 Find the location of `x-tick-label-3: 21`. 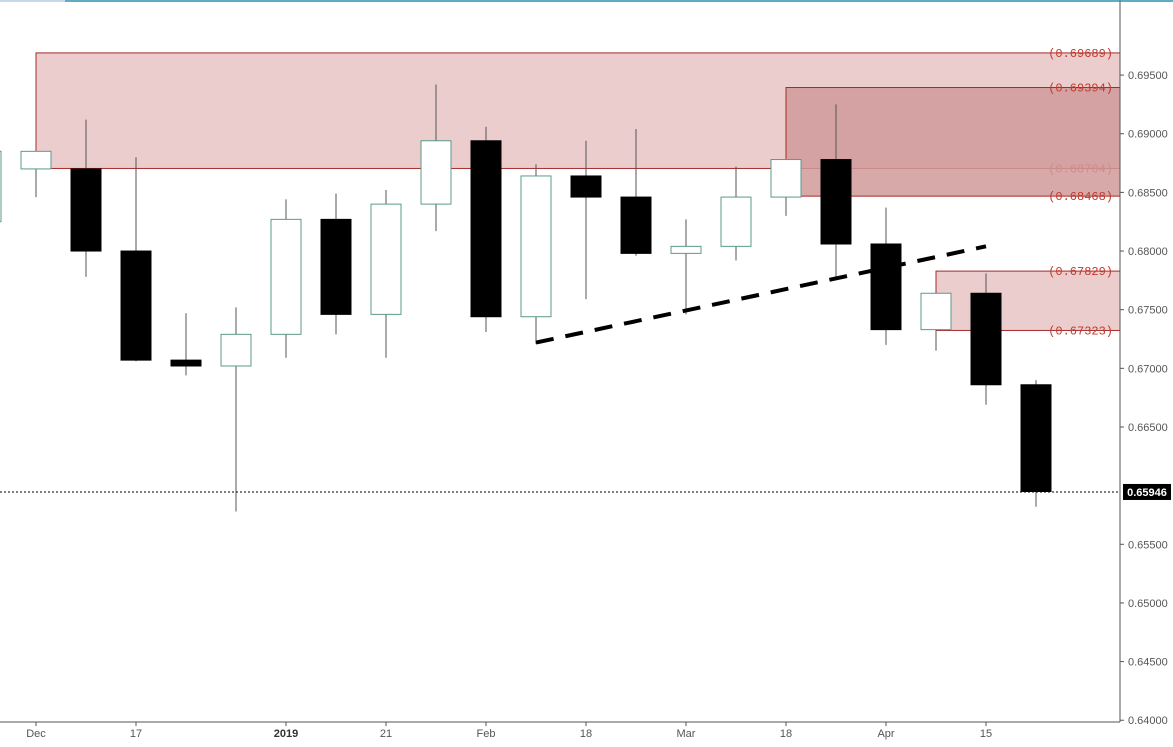

x-tick-label-3: 21 is located at coordinates (386, 734).